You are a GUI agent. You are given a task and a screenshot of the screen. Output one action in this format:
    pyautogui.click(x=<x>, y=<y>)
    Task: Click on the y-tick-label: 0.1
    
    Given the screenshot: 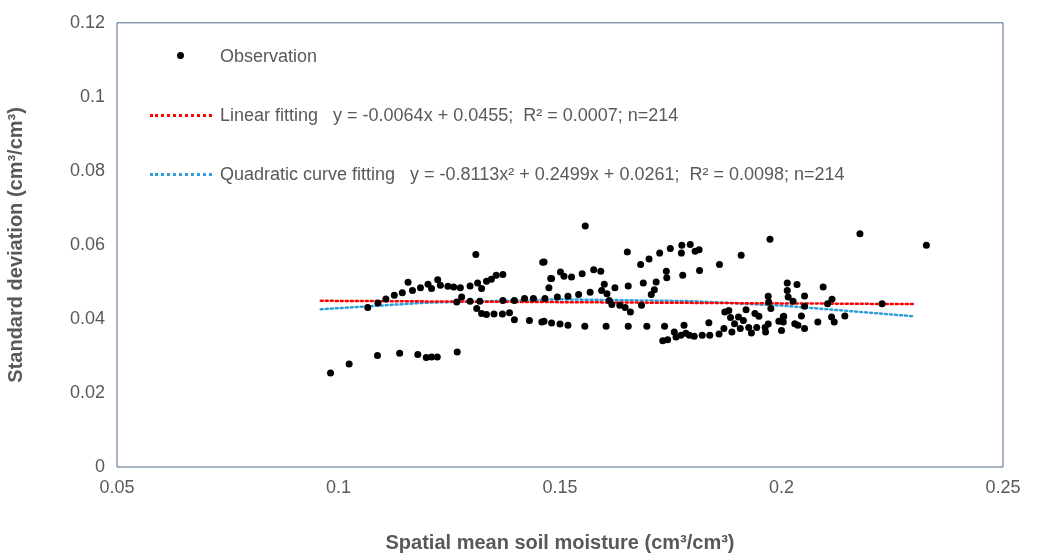 What is the action you would take?
    pyautogui.click(x=92, y=95)
    